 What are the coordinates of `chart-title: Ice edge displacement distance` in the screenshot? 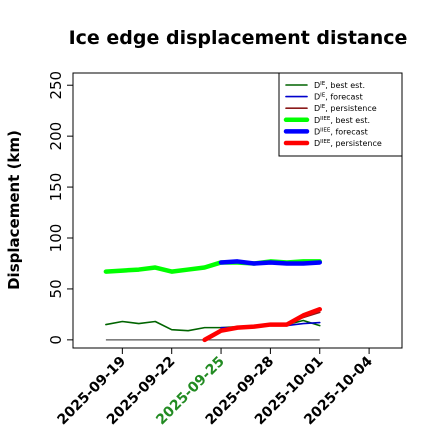 It's located at (238, 38).